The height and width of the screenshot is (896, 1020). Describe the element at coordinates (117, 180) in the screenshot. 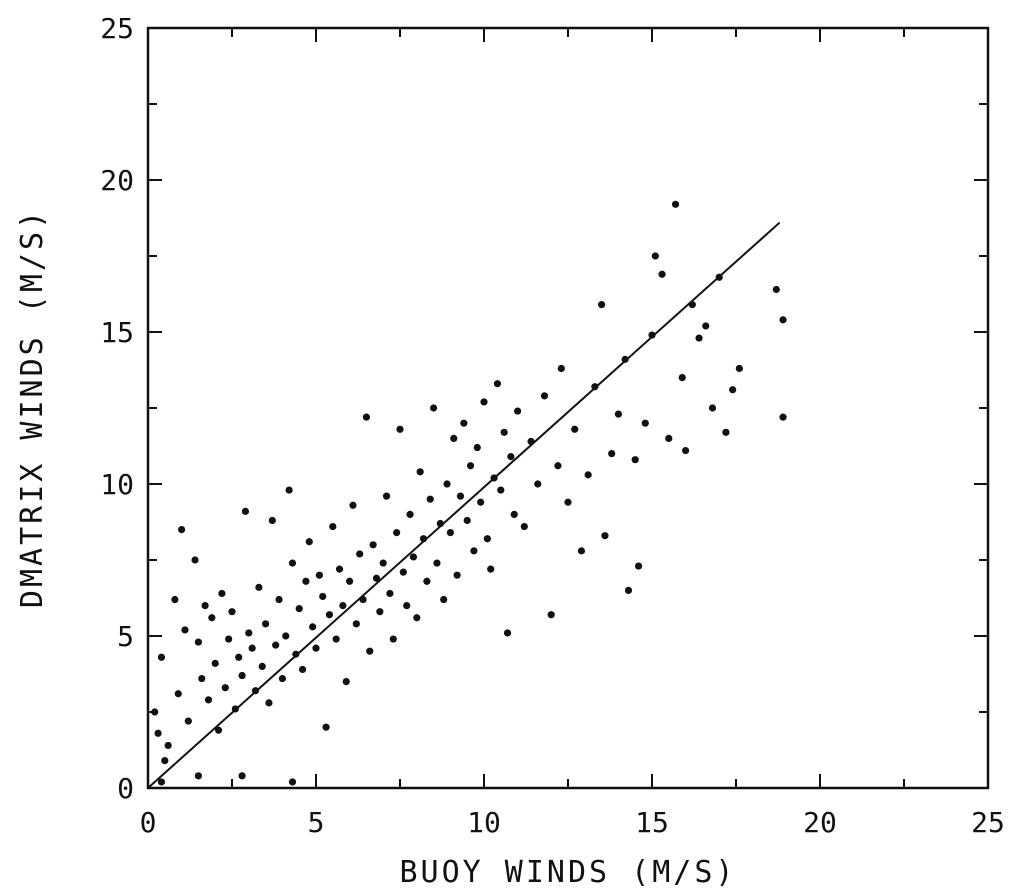

I see `y-tick-label: 20` at that location.